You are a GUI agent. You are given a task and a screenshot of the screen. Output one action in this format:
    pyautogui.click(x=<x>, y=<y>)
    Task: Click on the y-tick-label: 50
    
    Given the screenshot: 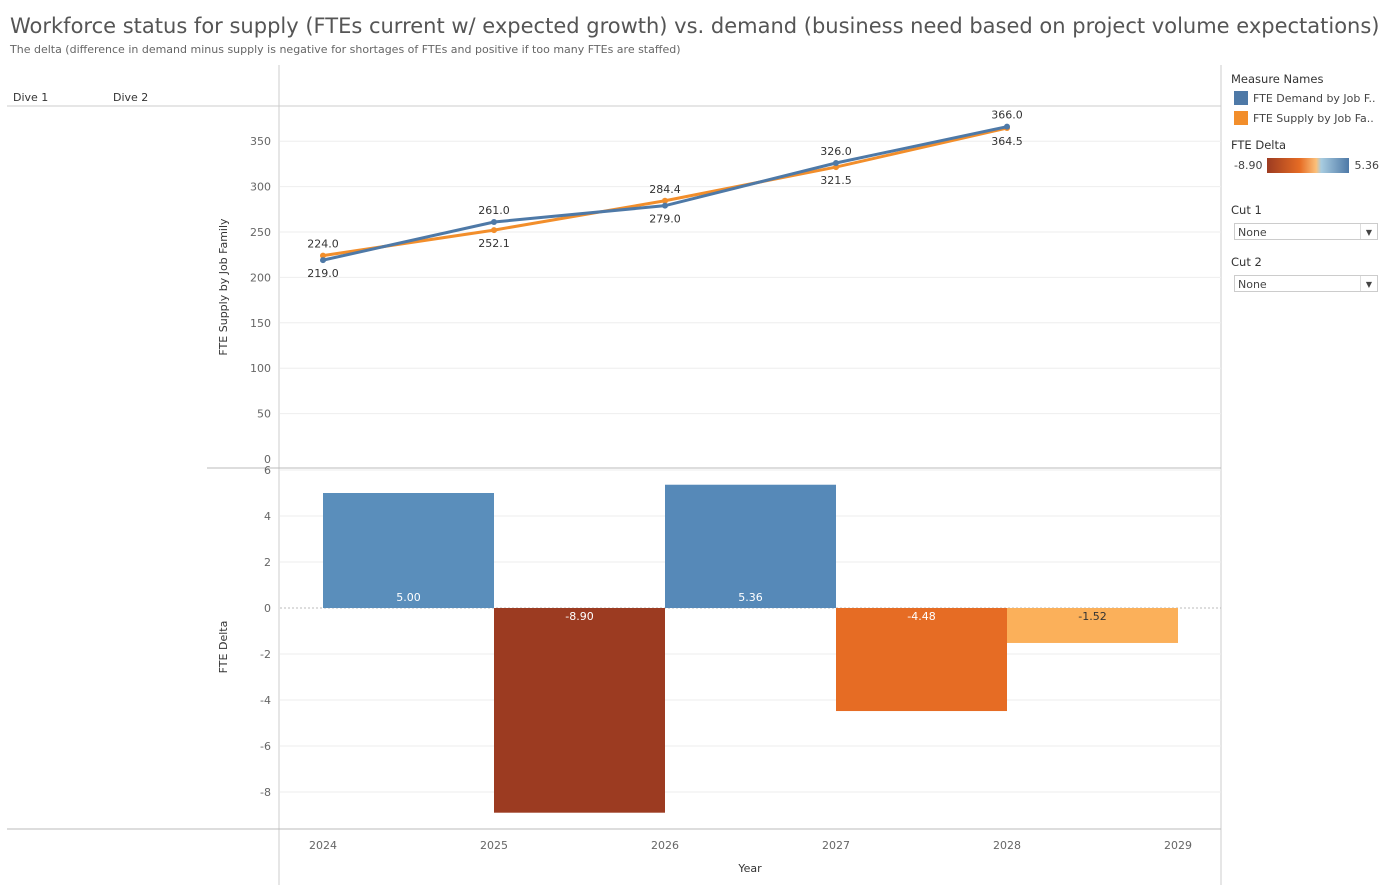 What is the action you would take?
    pyautogui.click(x=264, y=414)
    